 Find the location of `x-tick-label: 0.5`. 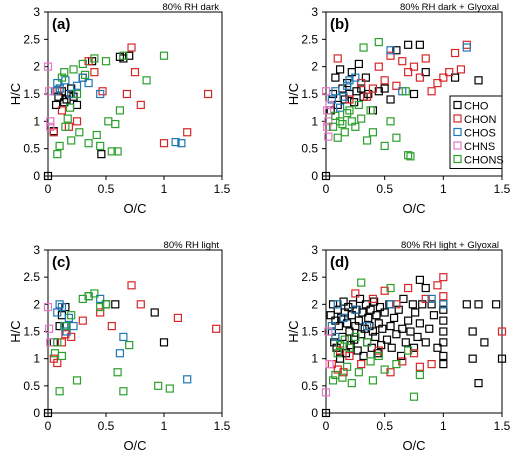

x-tick-label: 0.5 is located at coordinates (106, 189).